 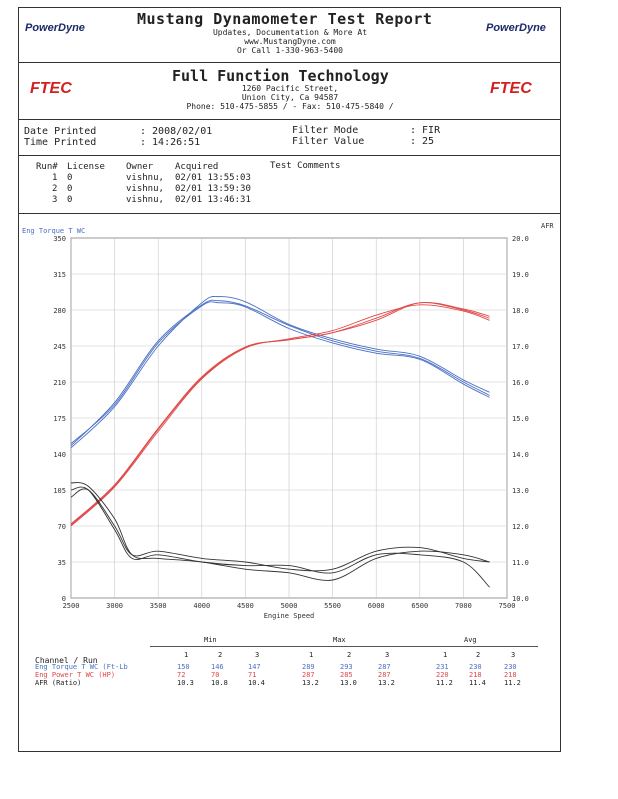 I want to click on y-right-tick-label: 13.0, so click(x=520, y=491).